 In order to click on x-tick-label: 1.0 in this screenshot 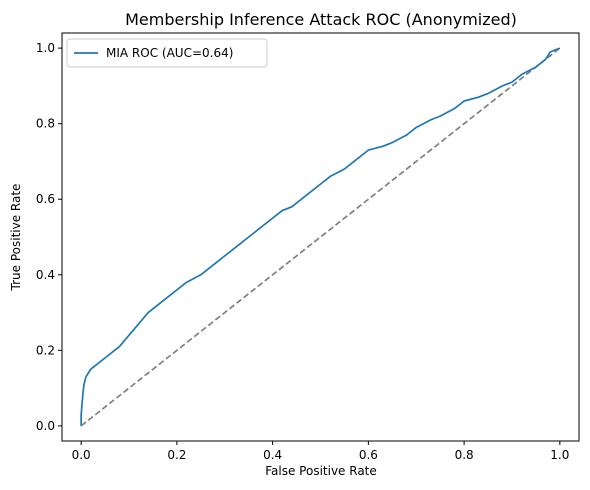, I will do `click(559, 455)`.